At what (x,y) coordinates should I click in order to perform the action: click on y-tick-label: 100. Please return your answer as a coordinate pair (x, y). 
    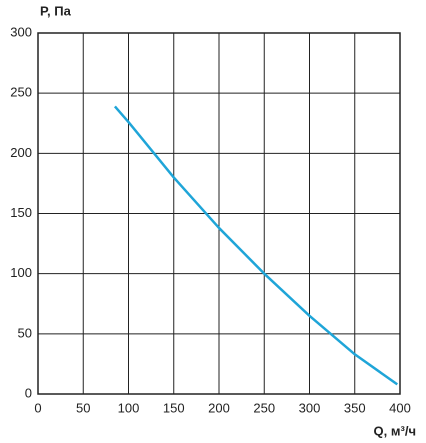
    Looking at the image, I should click on (21, 272).